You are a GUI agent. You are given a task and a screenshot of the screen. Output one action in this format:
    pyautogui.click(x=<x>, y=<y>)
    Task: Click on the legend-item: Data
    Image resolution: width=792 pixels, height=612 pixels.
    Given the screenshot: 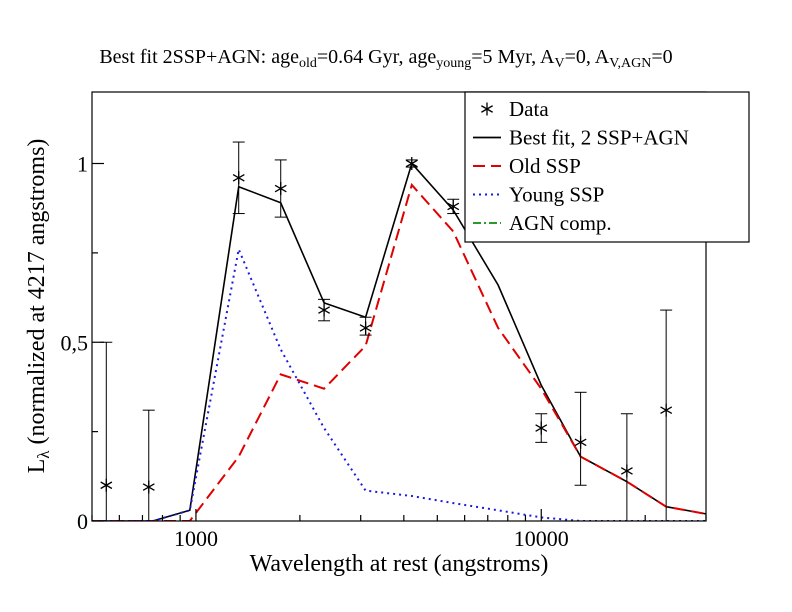 What is the action you would take?
    pyautogui.click(x=515, y=109)
    